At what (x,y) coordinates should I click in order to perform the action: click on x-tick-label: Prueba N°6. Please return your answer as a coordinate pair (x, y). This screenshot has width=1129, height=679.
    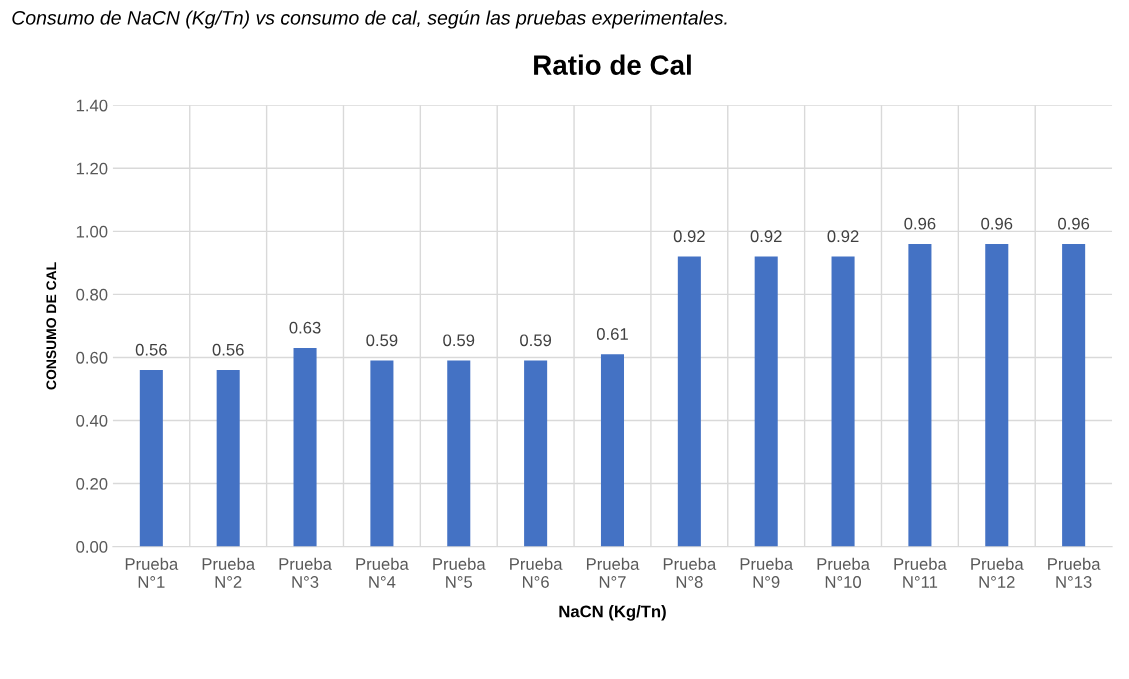
    Looking at the image, I should click on (536, 572).